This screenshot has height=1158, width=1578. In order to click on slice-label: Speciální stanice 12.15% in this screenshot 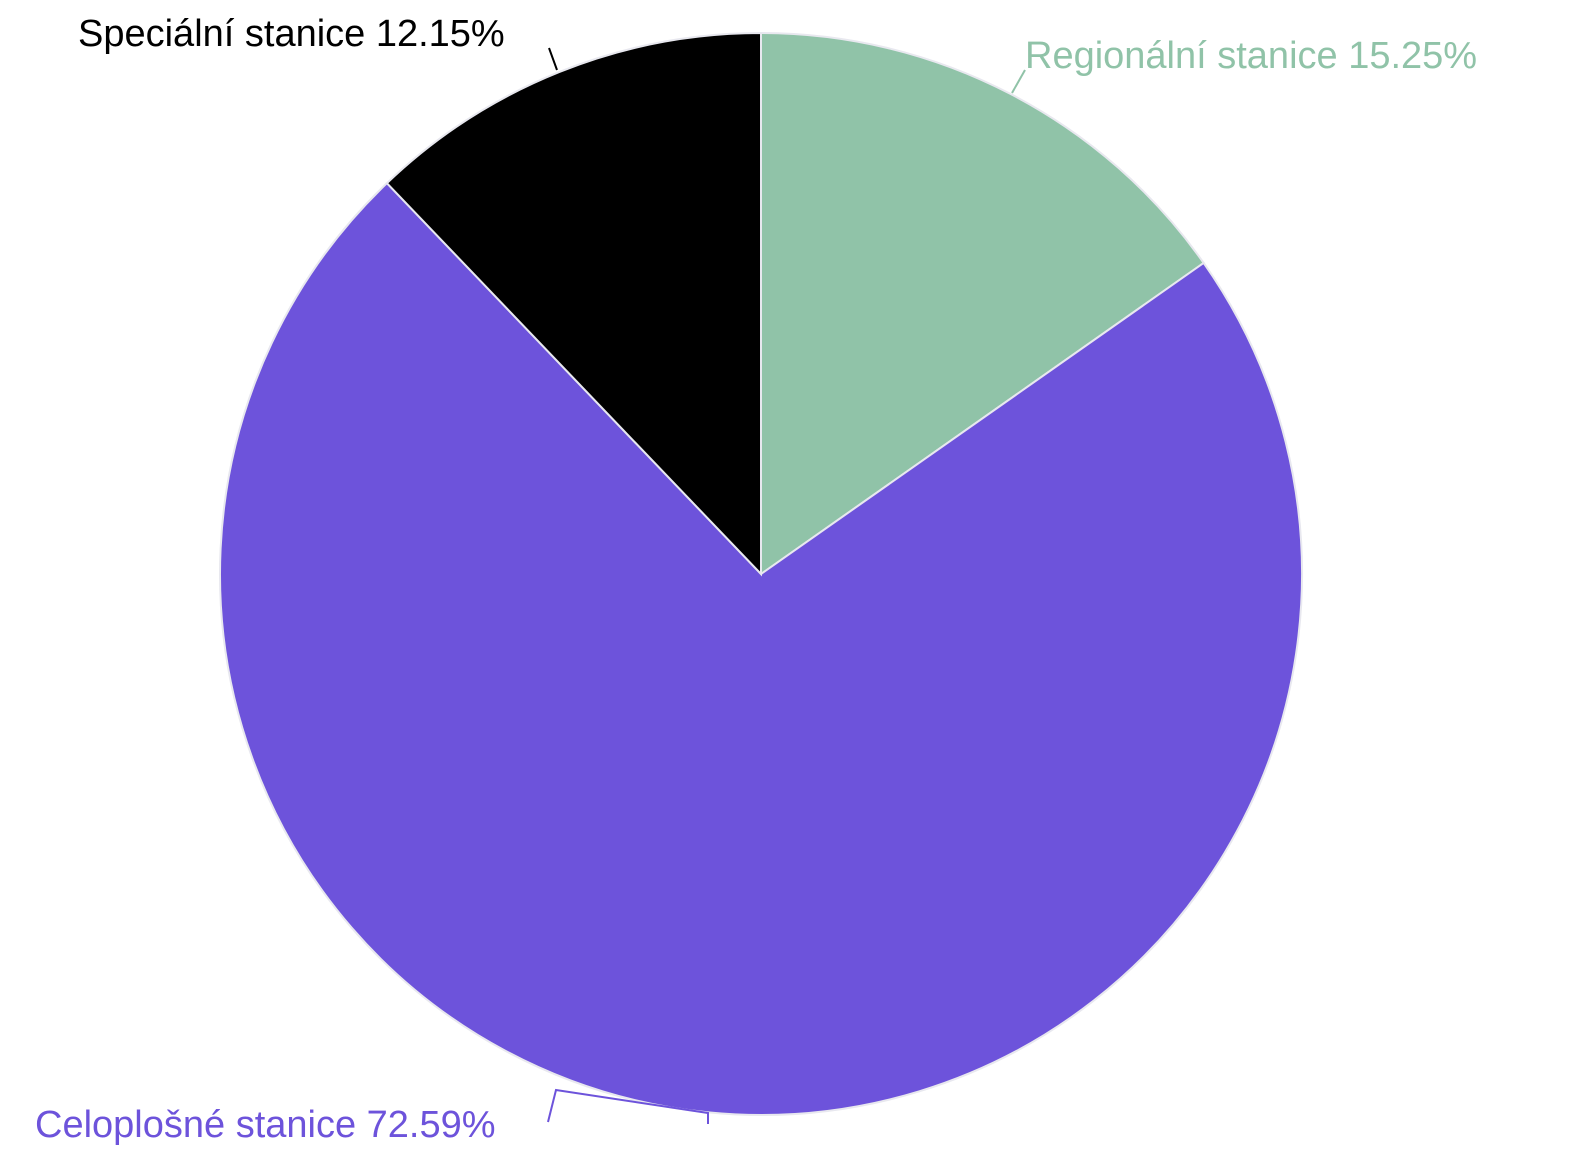, I will do `click(291, 34)`.